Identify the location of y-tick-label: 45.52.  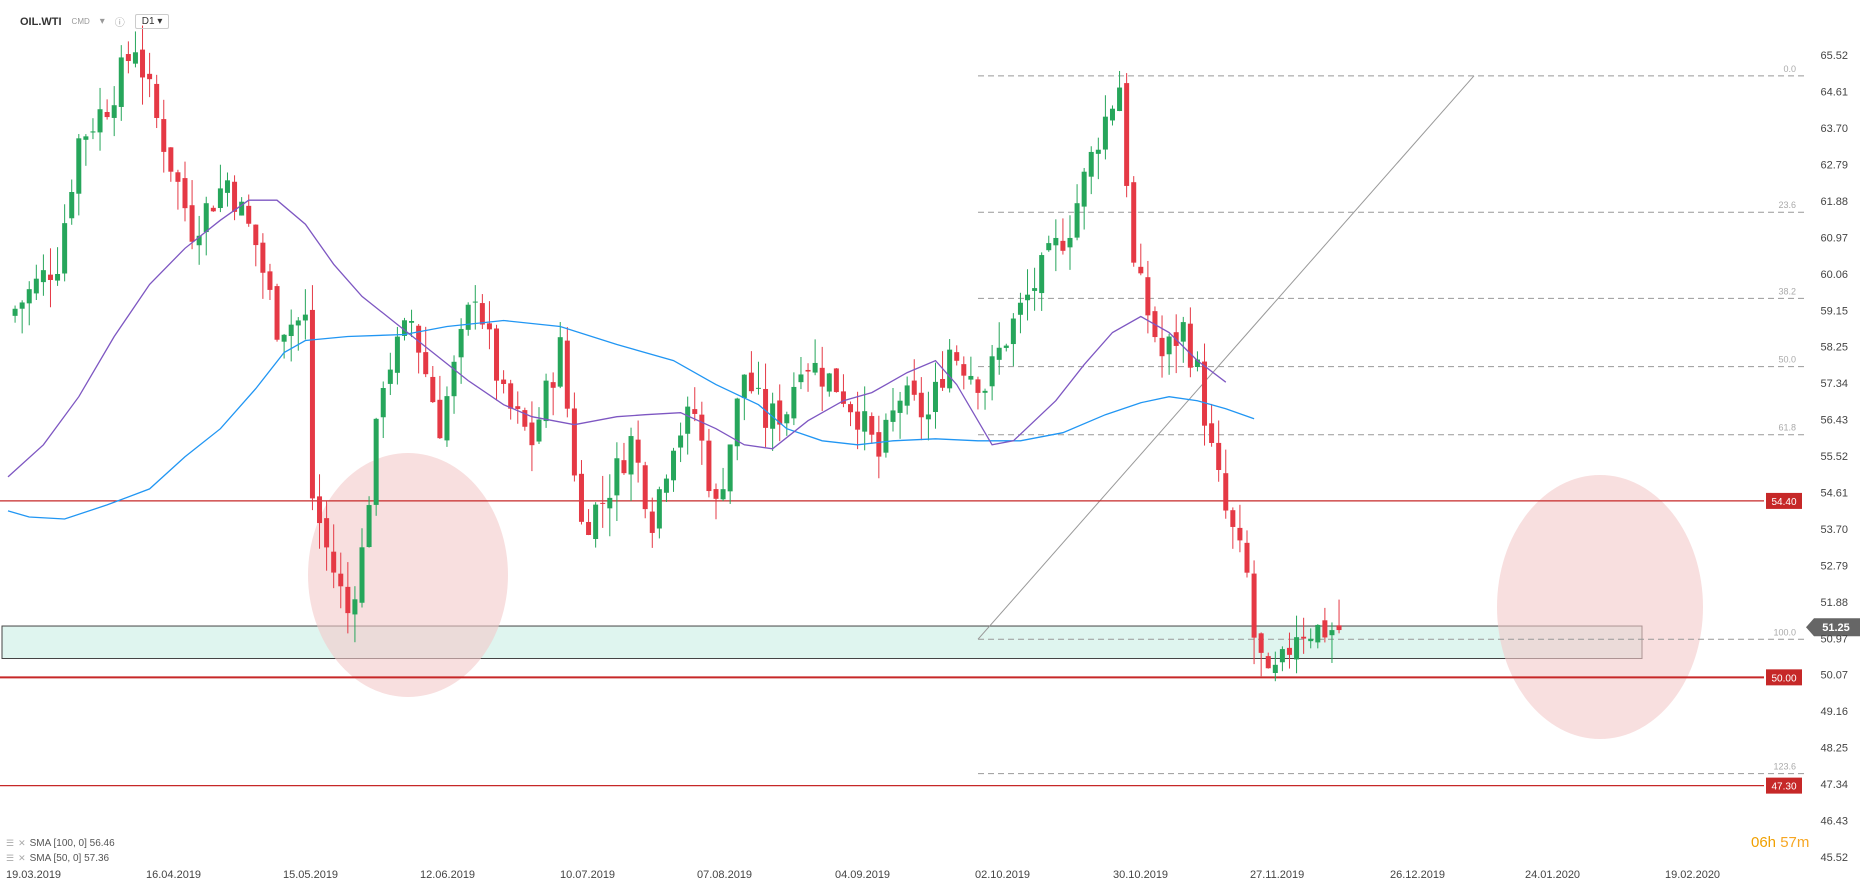
(1834, 858).